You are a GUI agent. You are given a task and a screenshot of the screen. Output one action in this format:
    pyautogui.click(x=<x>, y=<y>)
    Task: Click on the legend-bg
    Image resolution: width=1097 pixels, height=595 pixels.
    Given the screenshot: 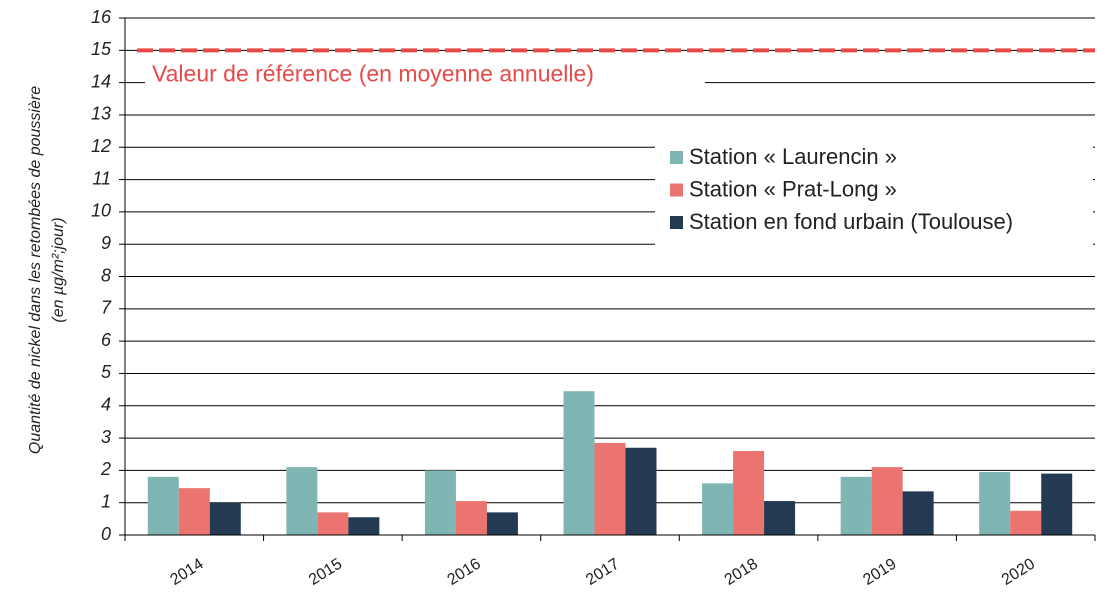 What is the action you would take?
    pyautogui.click(x=874, y=193)
    